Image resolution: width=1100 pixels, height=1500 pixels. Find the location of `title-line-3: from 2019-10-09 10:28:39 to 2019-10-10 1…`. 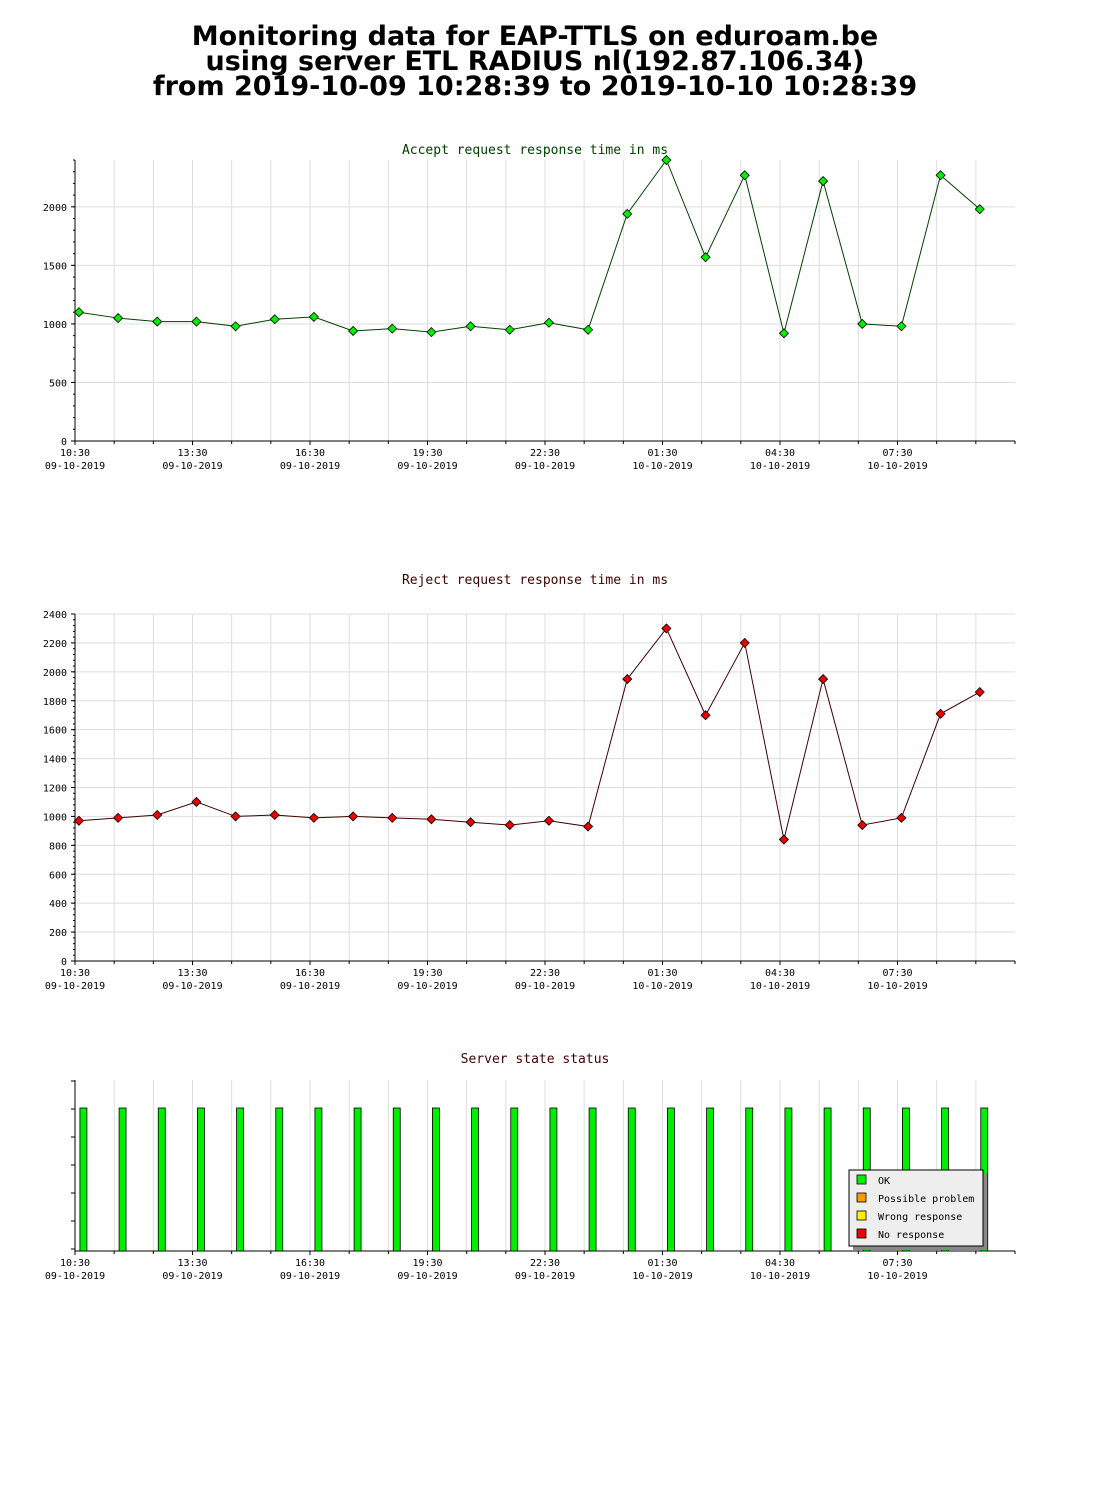

title-line-3: from 2019-10-09 10:28:39 to 2019-10-10 1… is located at coordinates (535, 86).